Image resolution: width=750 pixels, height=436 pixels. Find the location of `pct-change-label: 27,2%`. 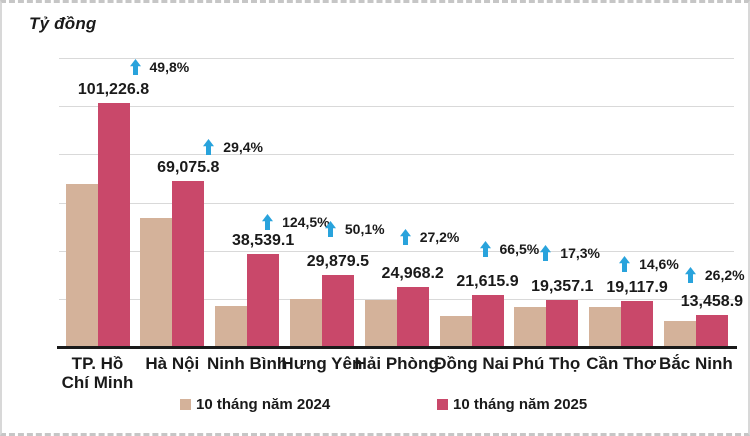

pct-change-label: 27,2% is located at coordinates (429, 236).